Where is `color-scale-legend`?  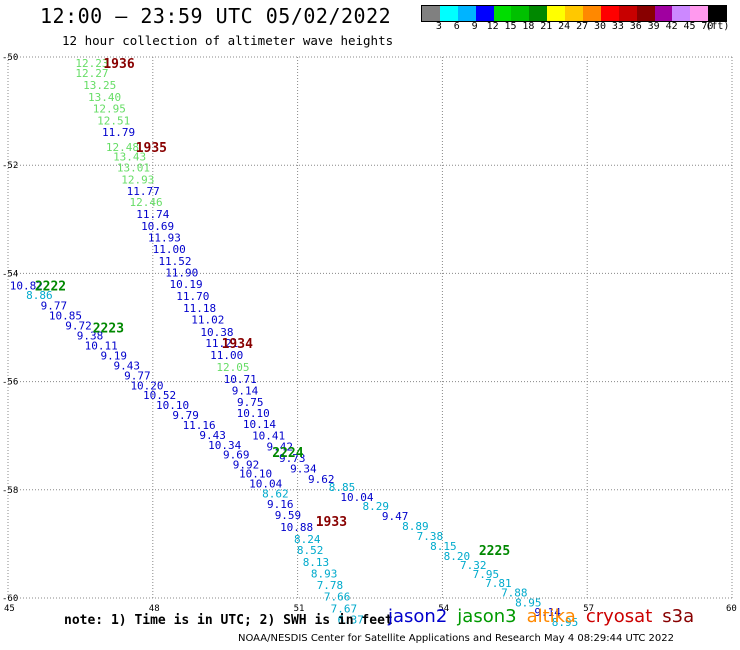 color-scale-legend is located at coordinates (574, 13).